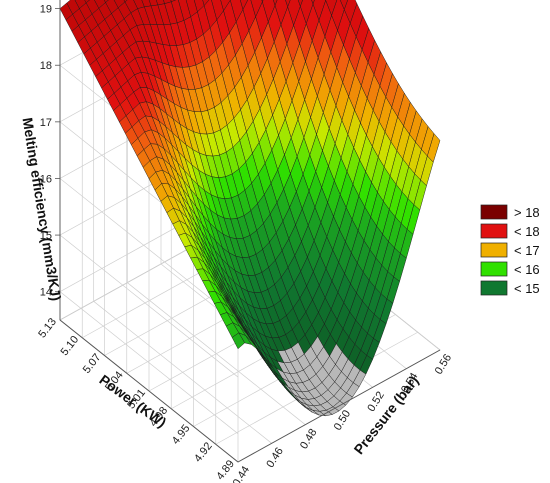  Describe the element at coordinates (47, 328) in the screenshot. I see `power-tick-label: 5.13` at that location.